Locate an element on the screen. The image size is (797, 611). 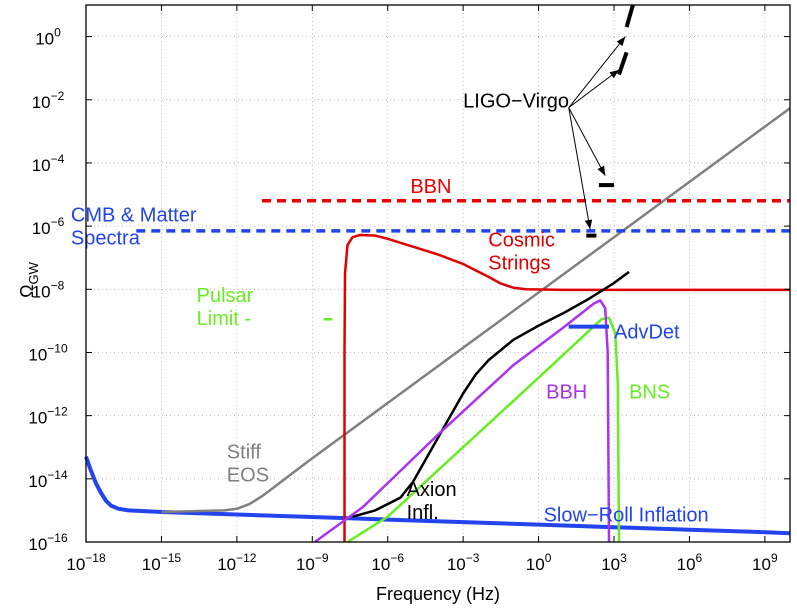
y-tick-label: 10⁻¹⁴ is located at coordinates (48, 479).